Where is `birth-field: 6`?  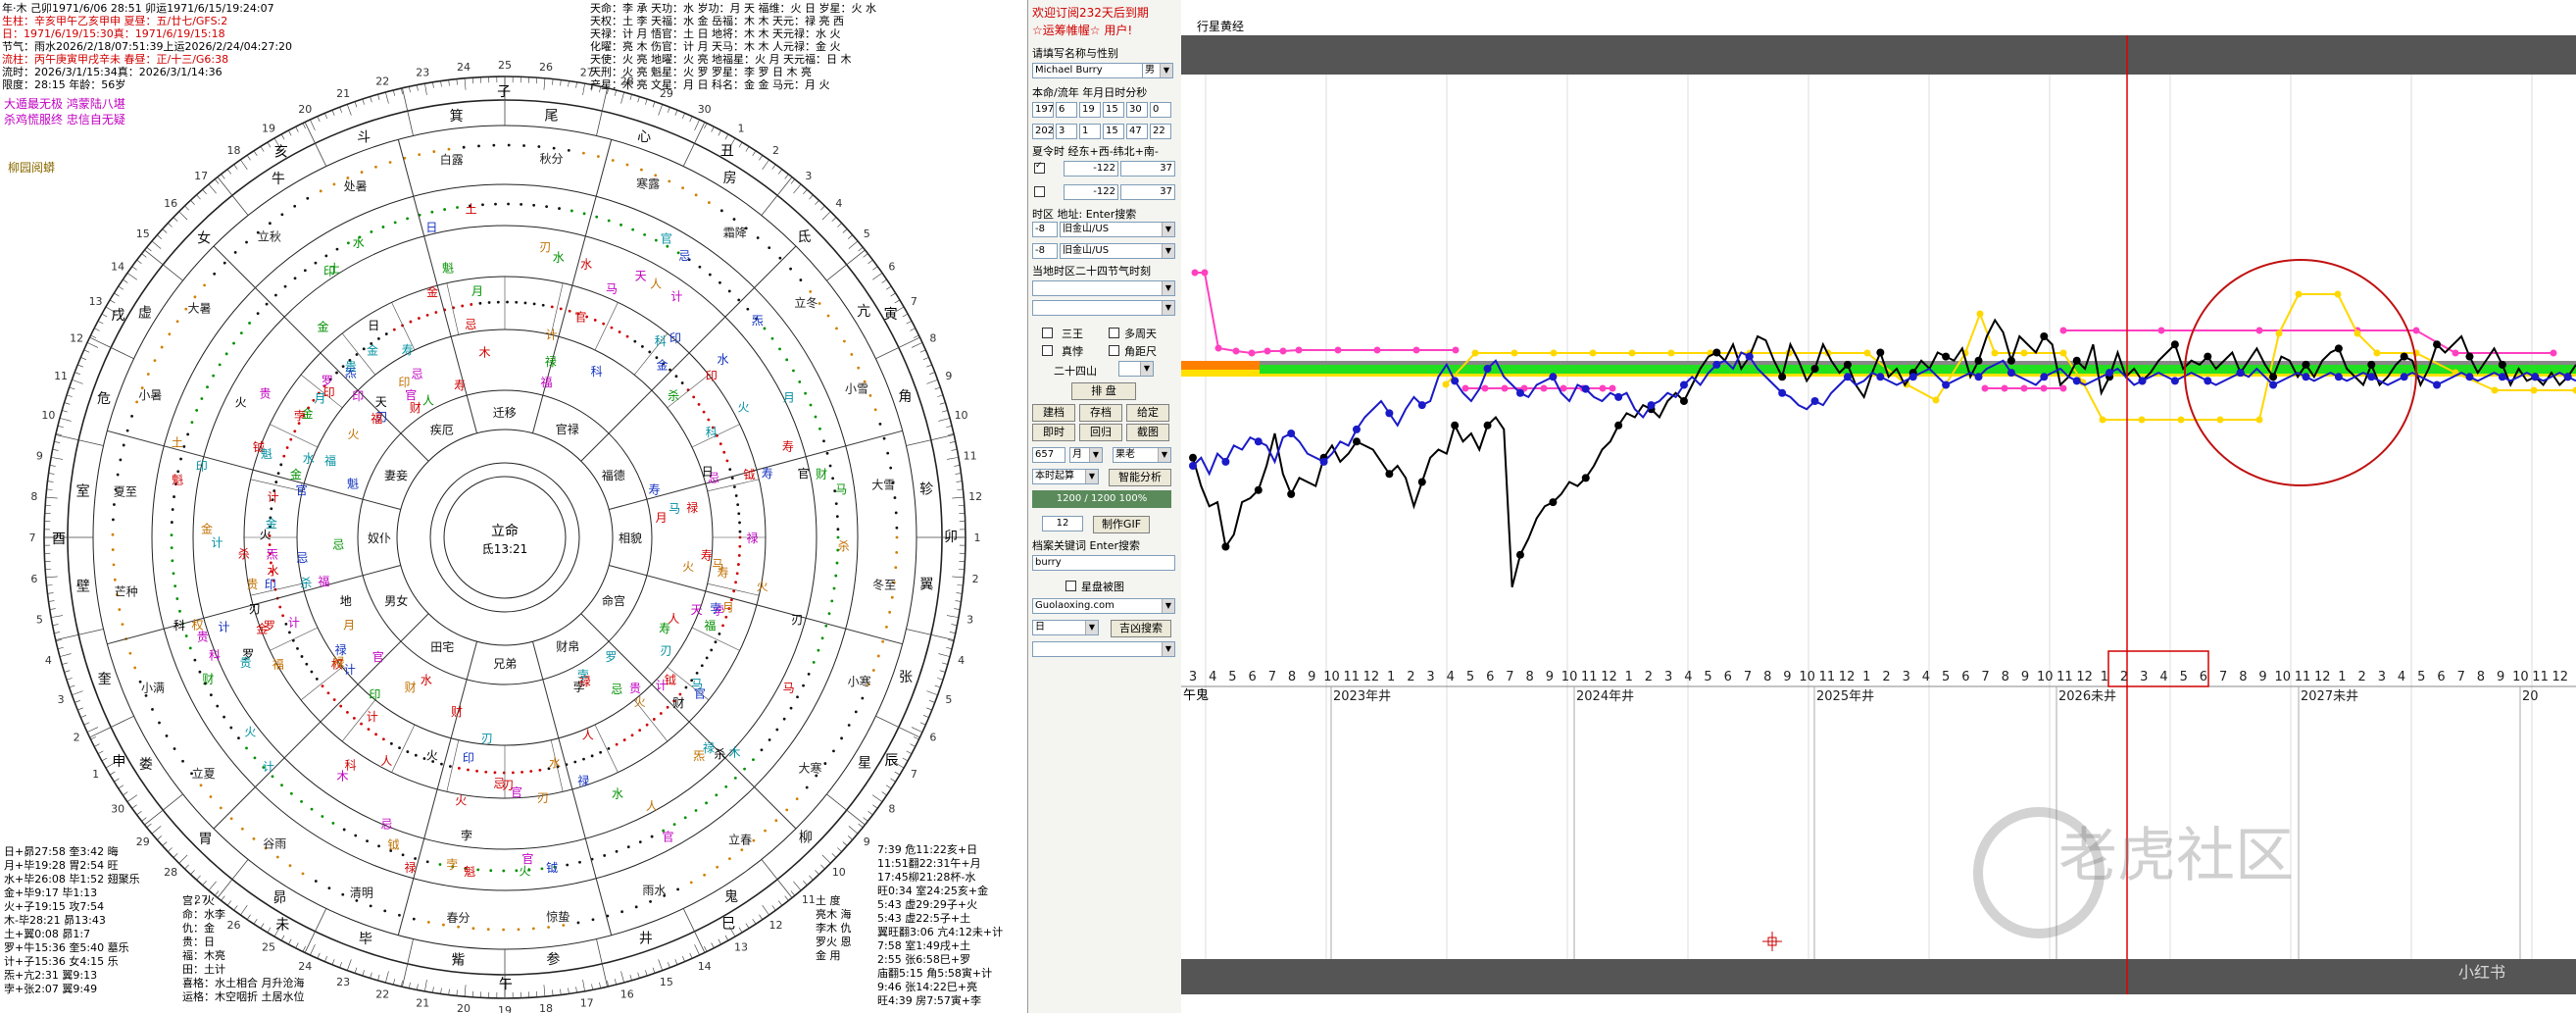 birth-field: 6 is located at coordinates (1066, 110).